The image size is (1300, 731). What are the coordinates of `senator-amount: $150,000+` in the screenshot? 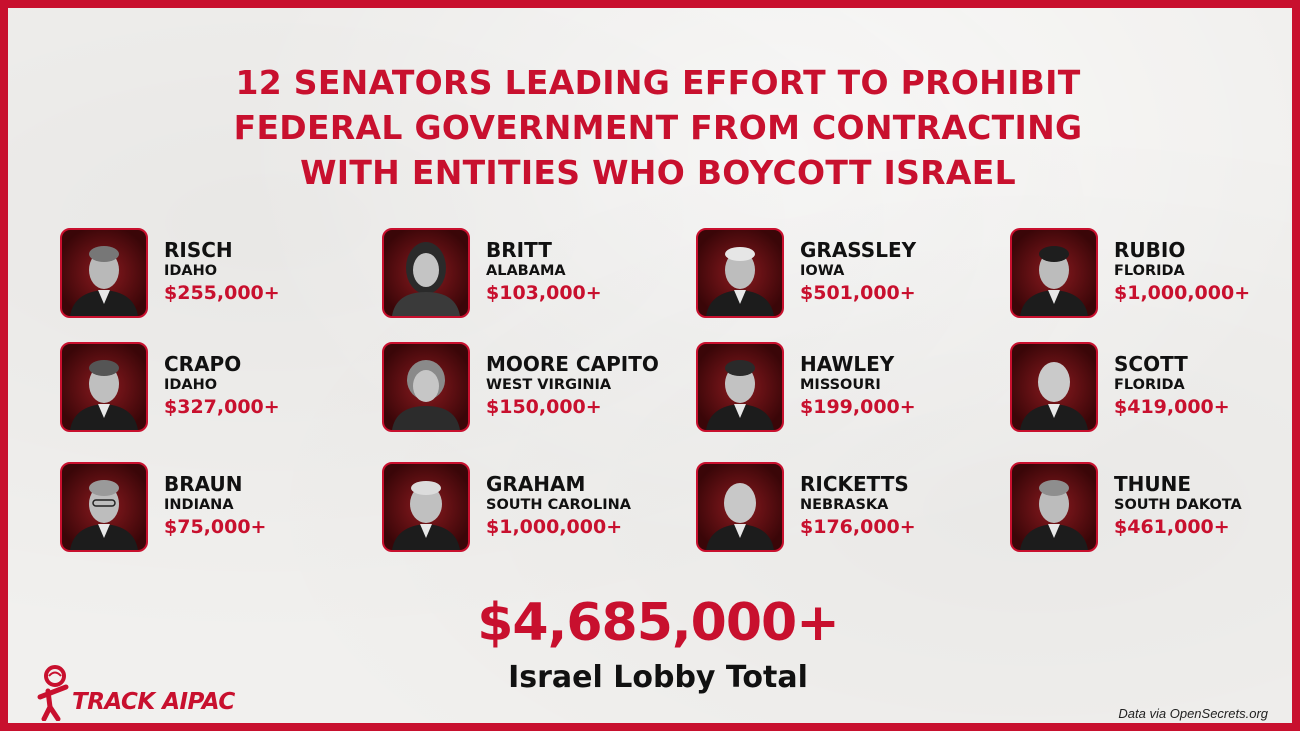 It's located at (544, 407).